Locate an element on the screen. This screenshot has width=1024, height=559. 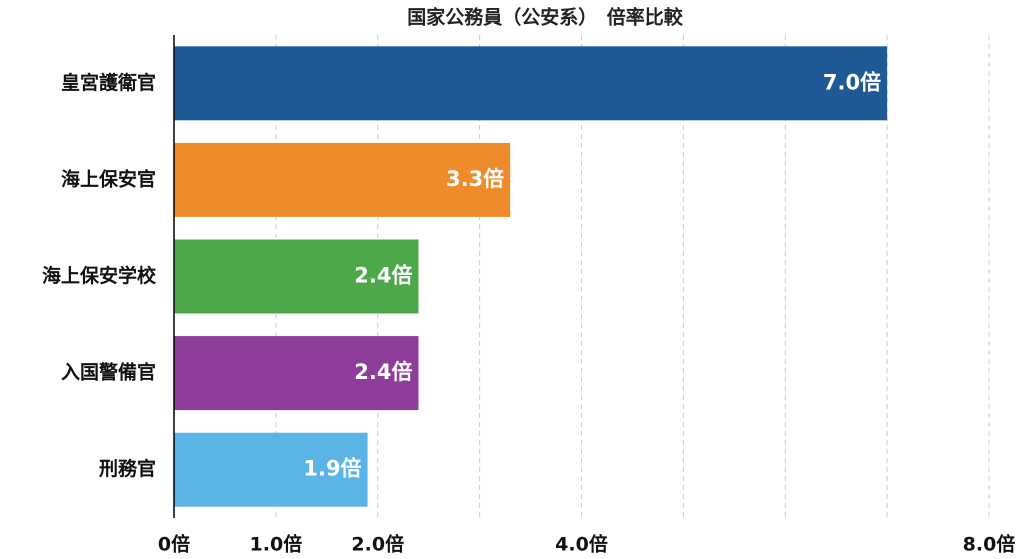
y-tick-label: 入国警備官 is located at coordinates (108, 372).